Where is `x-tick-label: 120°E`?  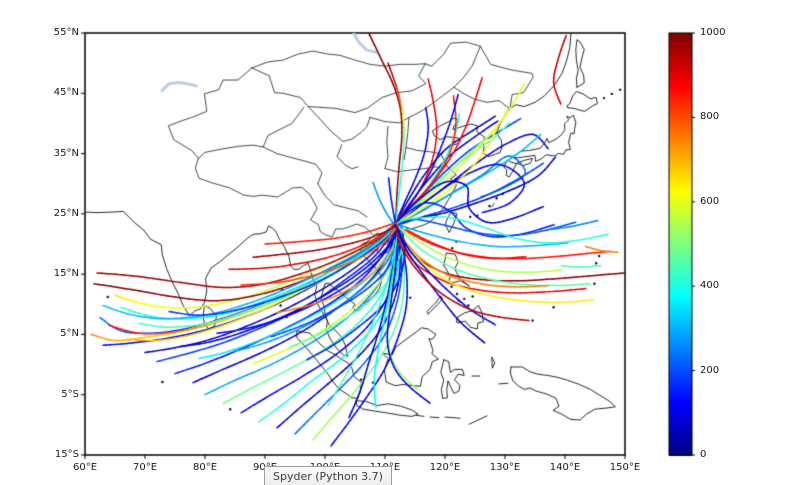 x-tick-label: 120°E is located at coordinates (445, 467).